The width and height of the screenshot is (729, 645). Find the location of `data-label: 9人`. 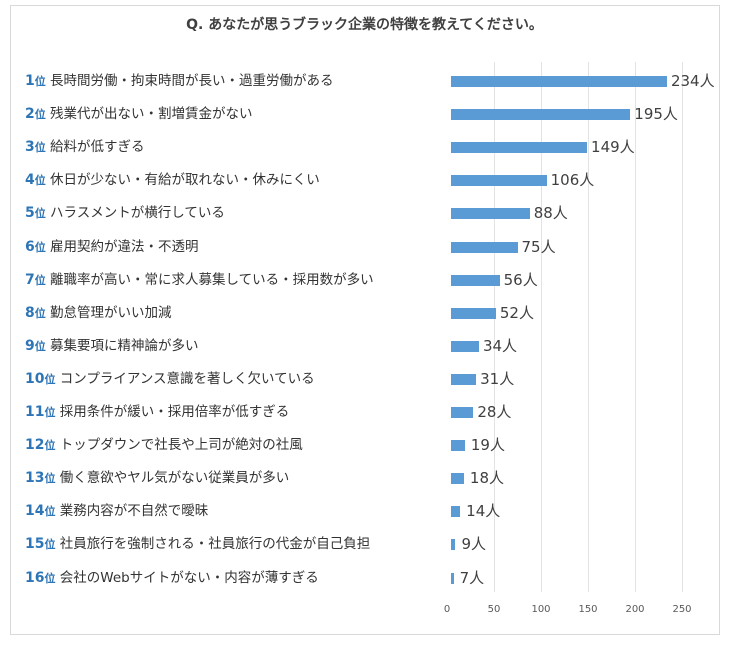

data-label: 9人 is located at coordinates (473, 544).